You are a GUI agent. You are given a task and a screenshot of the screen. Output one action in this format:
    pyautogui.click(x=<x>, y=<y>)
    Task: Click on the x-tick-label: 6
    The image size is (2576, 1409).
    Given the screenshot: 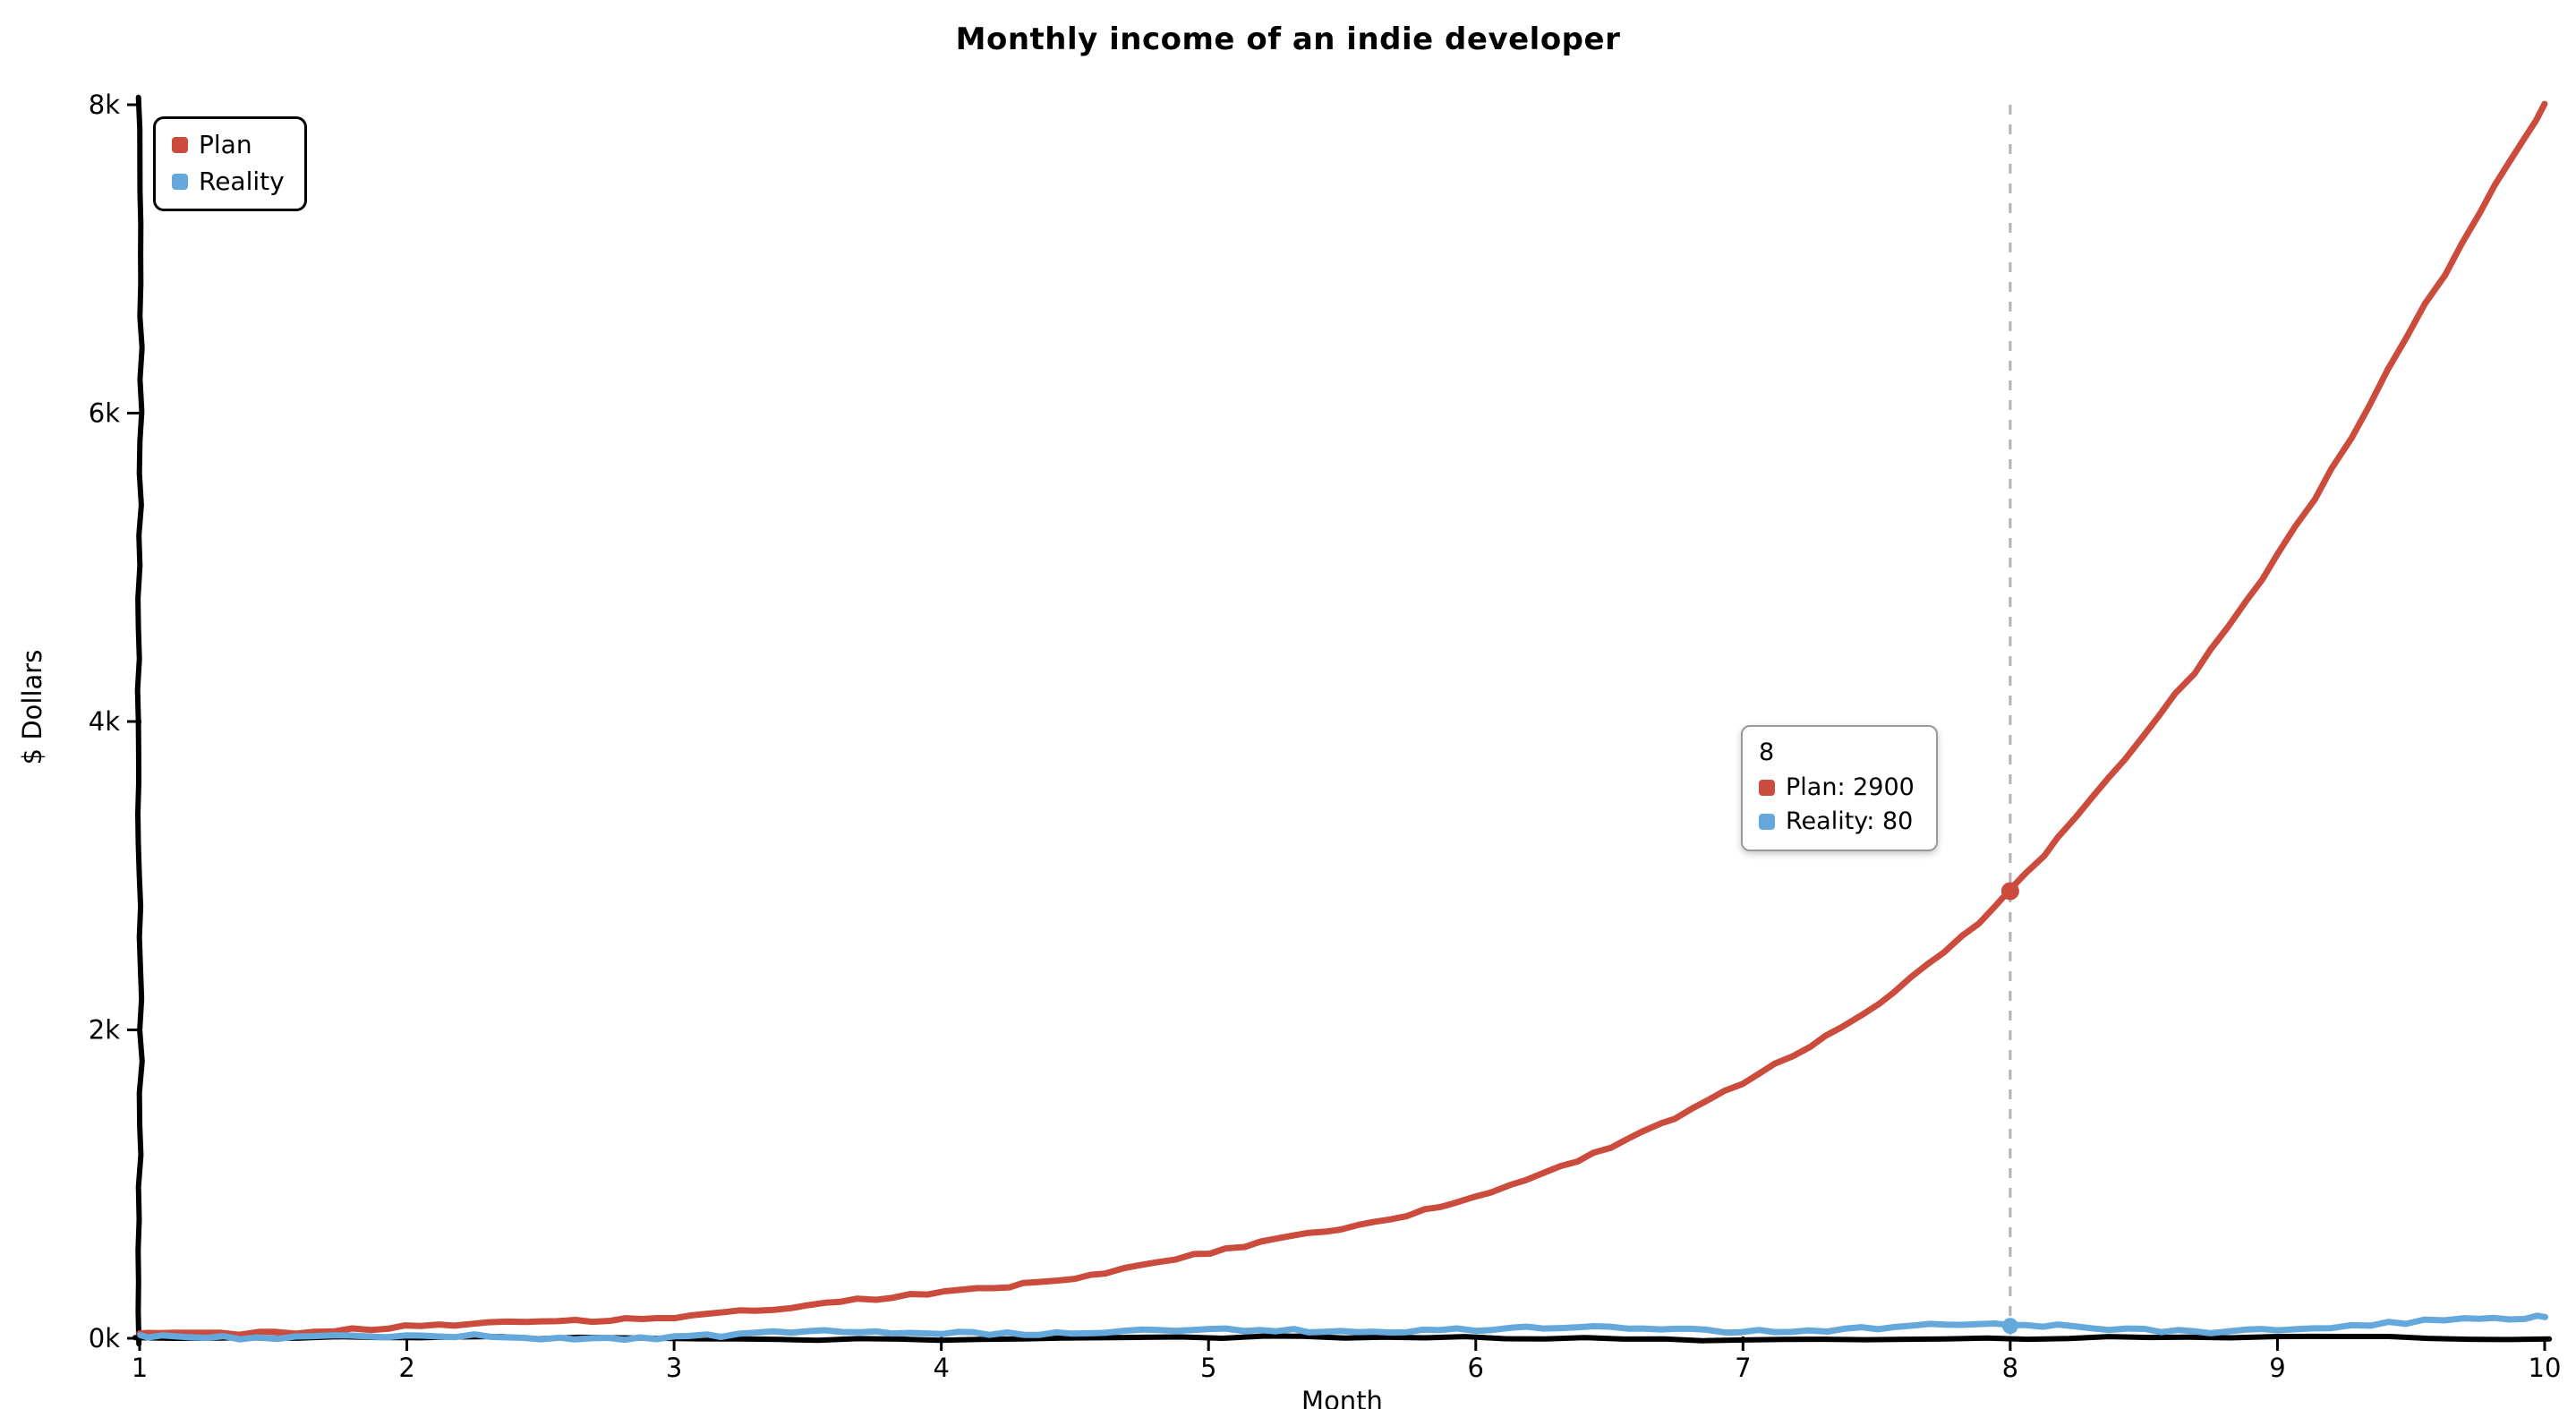 What is the action you would take?
    pyautogui.click(x=1476, y=1368)
    